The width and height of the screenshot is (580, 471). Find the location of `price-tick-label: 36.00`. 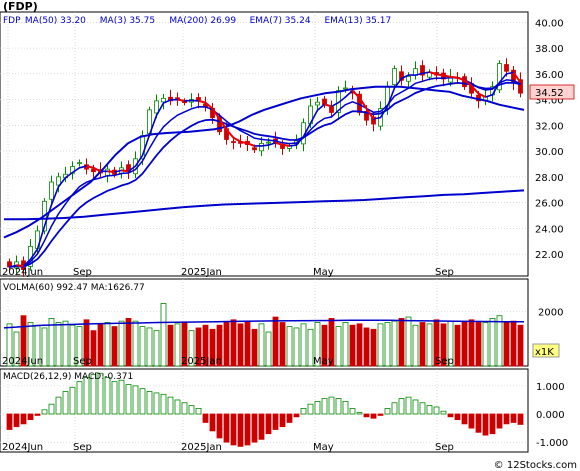

price-tick-label: 36.00 is located at coordinates (549, 75).